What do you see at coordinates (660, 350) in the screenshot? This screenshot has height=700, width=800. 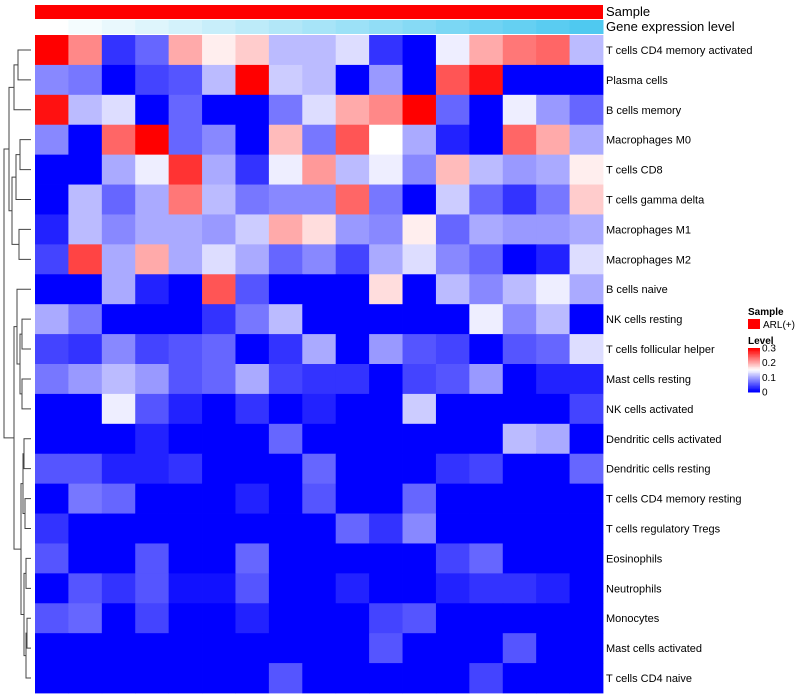 I see `row-label: T cells follicular helper` at bounding box center [660, 350].